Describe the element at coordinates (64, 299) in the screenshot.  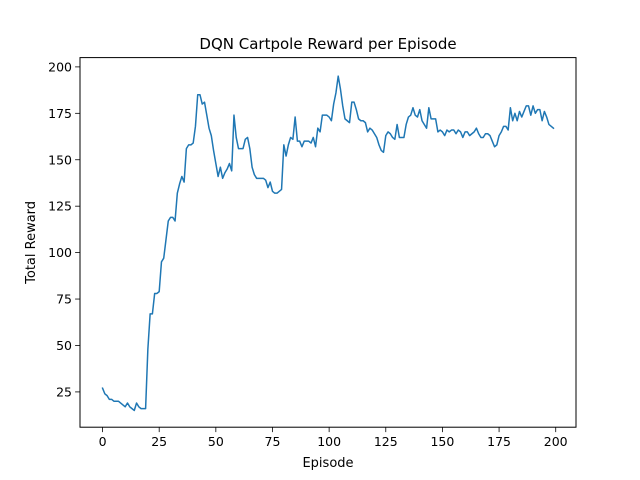
I see `y-tick-label: 75` at that location.